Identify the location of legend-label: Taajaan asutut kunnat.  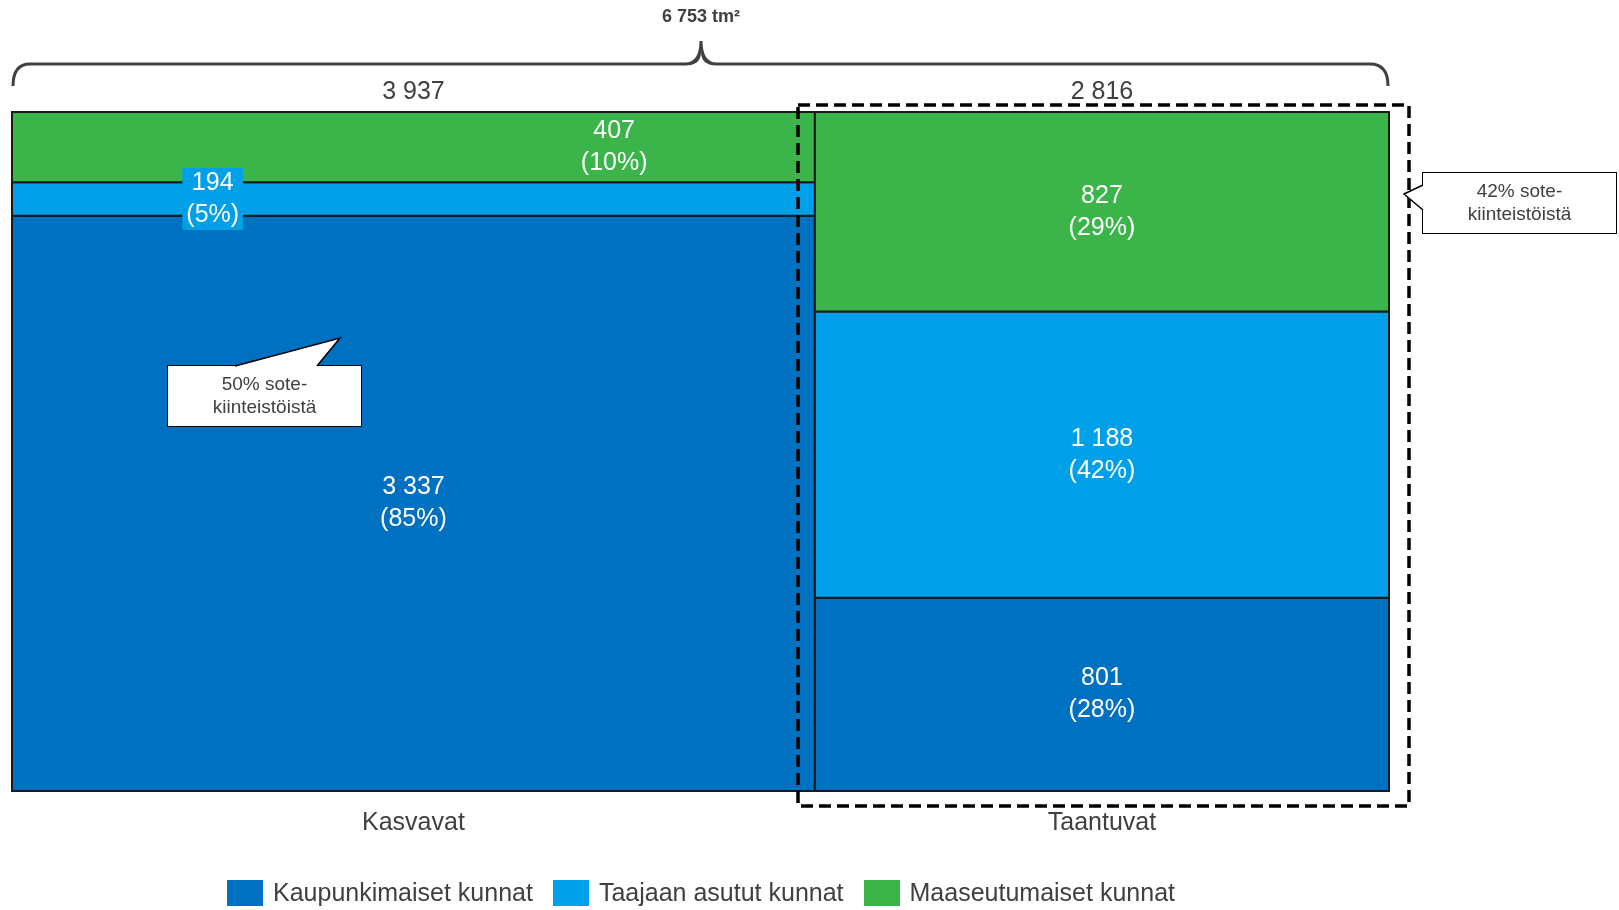
(721, 892).